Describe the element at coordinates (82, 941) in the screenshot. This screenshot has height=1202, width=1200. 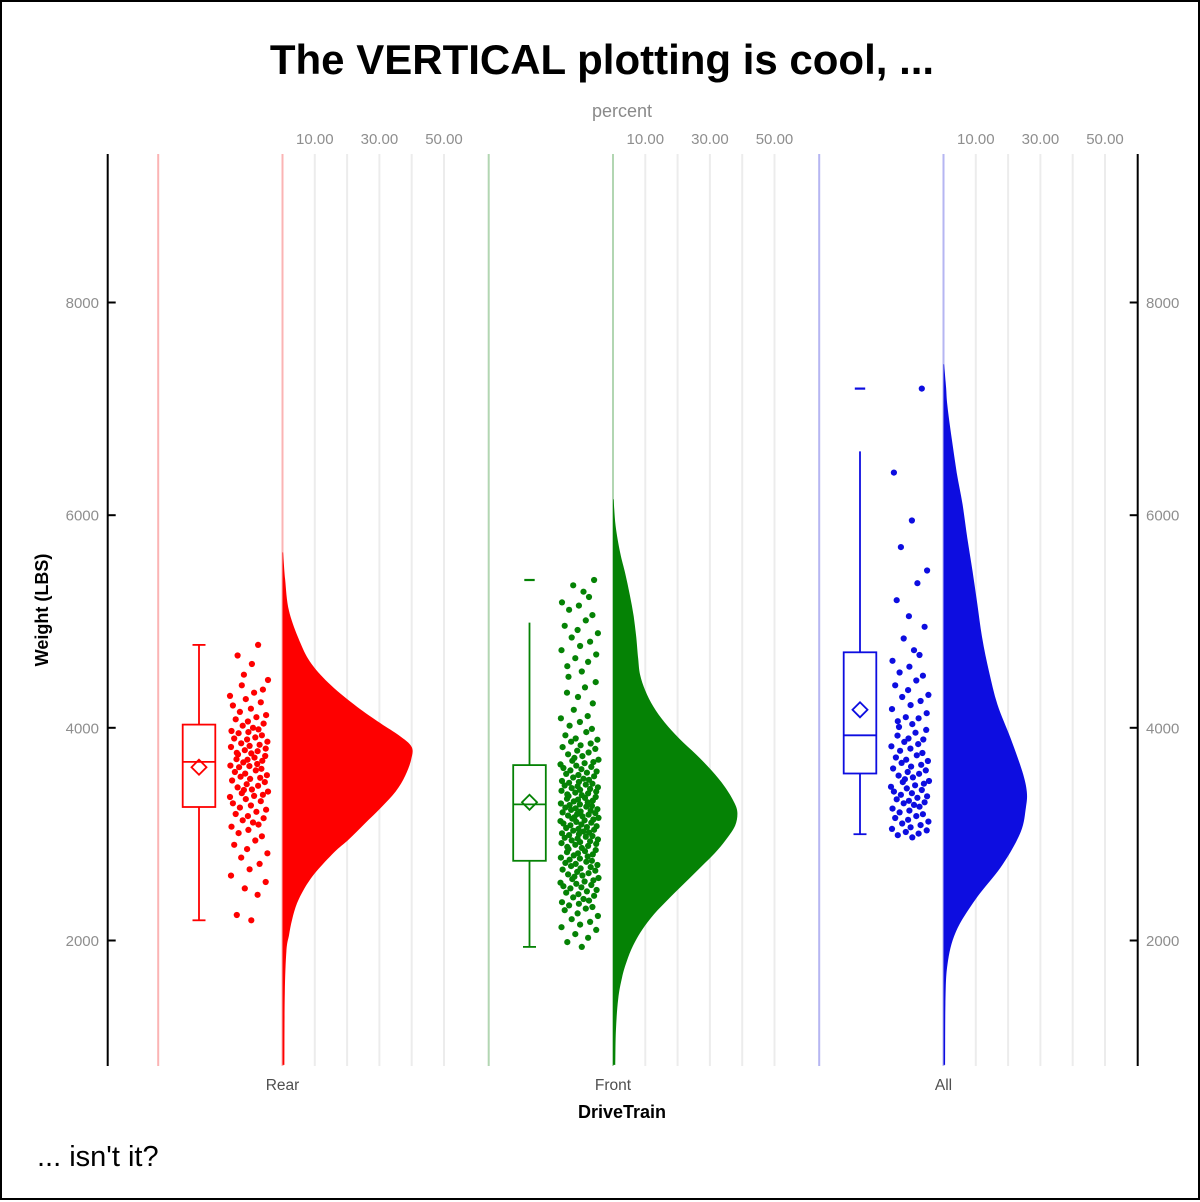
I see `y-tick-label-left: 2000` at that location.